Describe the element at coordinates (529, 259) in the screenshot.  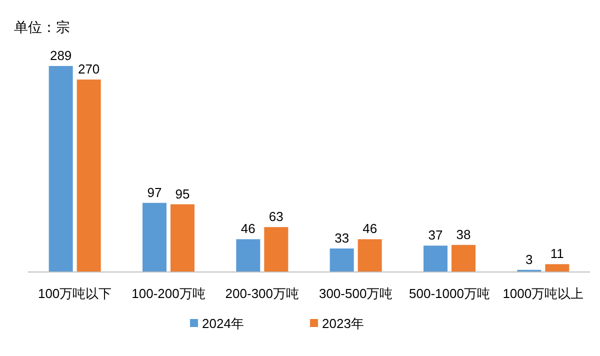
I see `data-label: 3` at that location.